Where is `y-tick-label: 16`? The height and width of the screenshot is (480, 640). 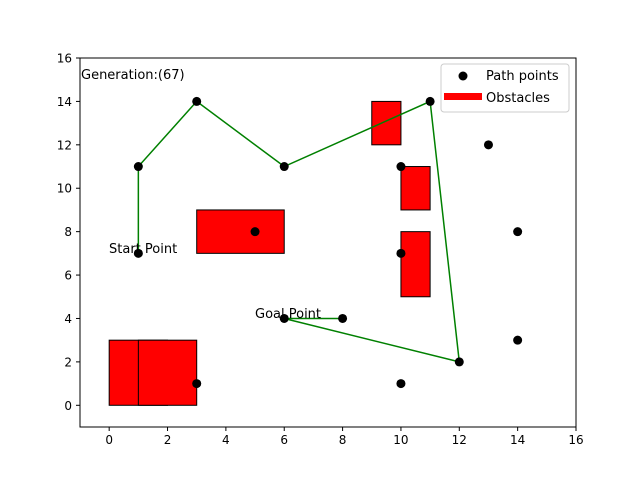
y-tick-label: 16 is located at coordinates (64, 59).